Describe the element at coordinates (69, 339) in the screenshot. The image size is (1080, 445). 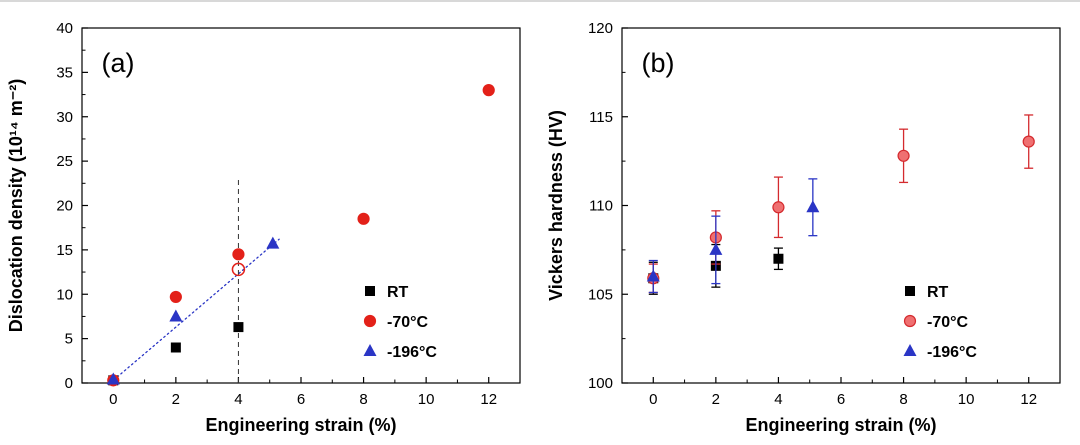
I see `y-tick-label: 5` at that location.